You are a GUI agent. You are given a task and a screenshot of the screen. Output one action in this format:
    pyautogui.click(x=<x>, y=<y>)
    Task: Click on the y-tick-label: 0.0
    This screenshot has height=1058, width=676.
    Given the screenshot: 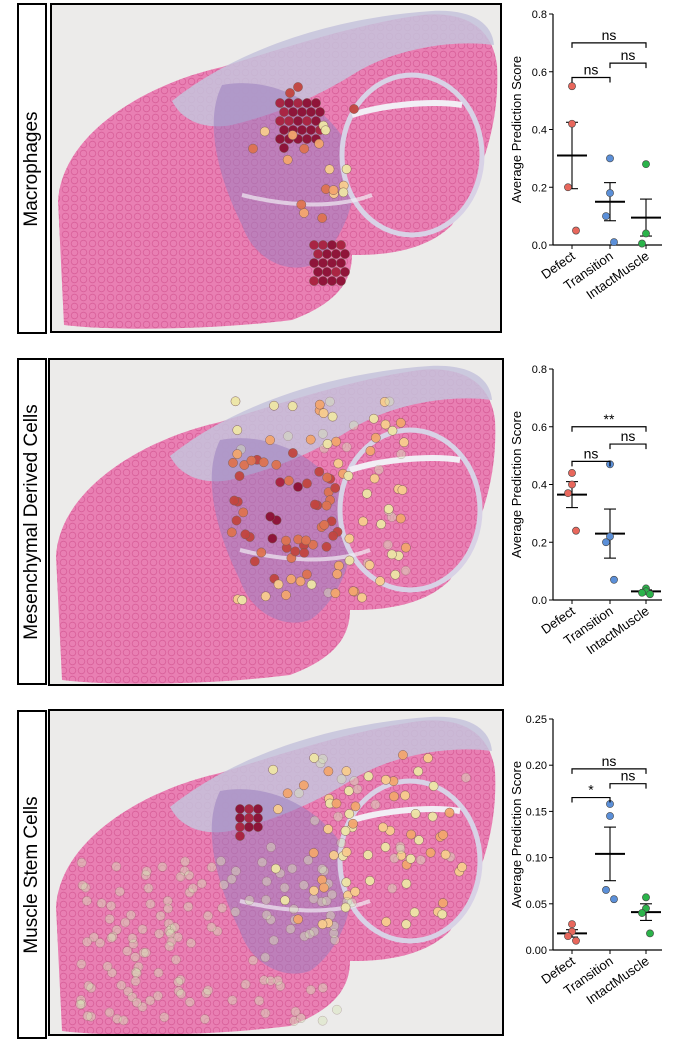 What is the action you would take?
    pyautogui.click(x=539, y=246)
    